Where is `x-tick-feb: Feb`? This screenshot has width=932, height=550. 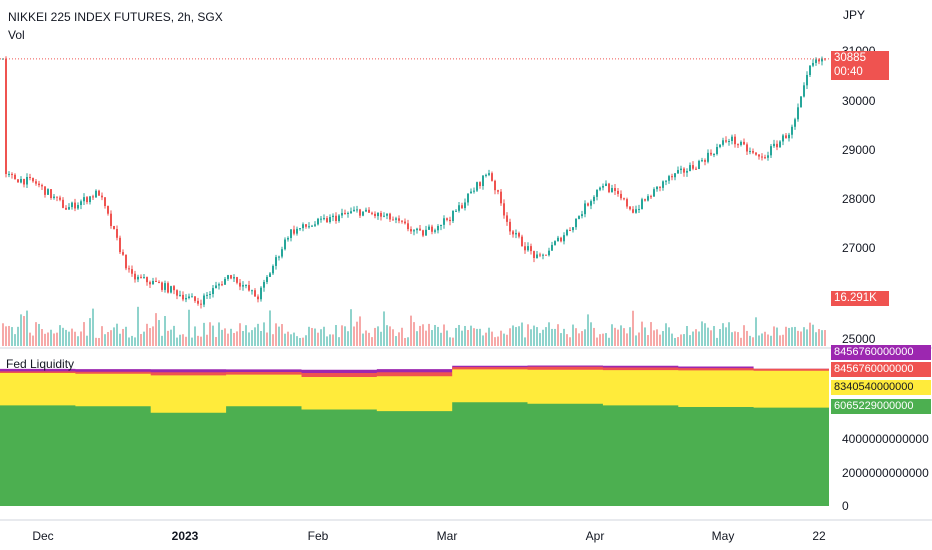
x-tick-feb: Feb is located at coordinates (318, 536).